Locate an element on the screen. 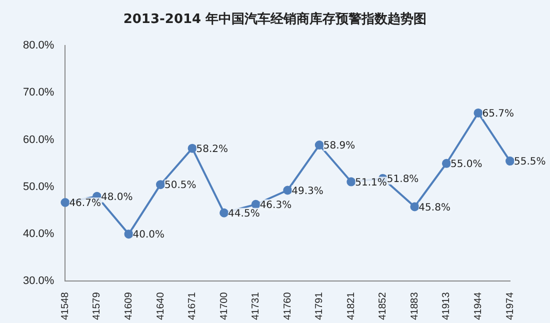 This screenshot has width=550, height=323. y-tick-label: 70.0% is located at coordinates (38, 92).